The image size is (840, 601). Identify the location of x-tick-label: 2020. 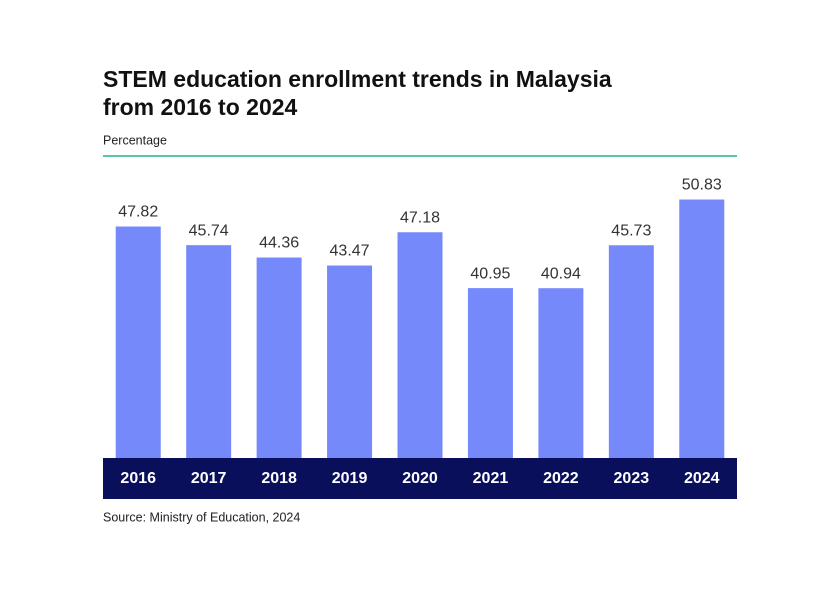
(420, 478).